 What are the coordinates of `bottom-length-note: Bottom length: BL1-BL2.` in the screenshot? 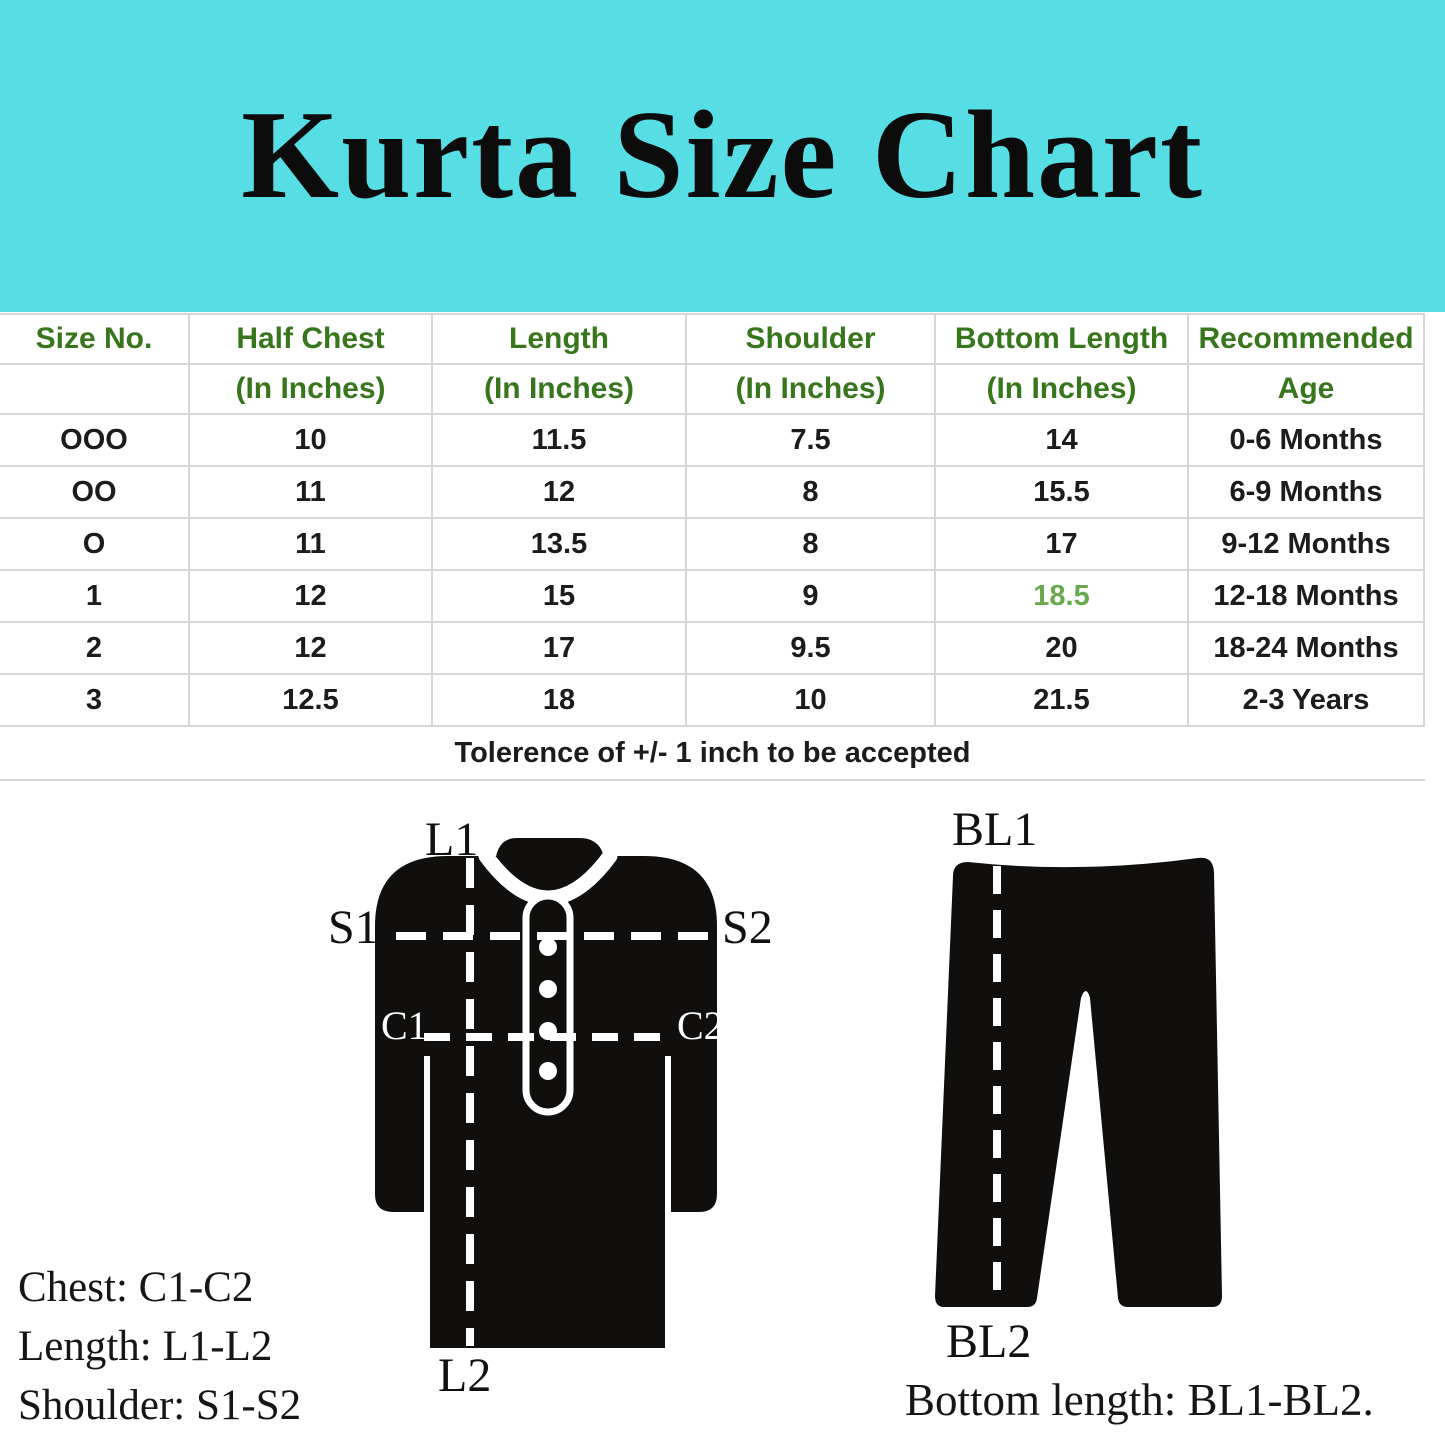 It's located at (1139, 1400).